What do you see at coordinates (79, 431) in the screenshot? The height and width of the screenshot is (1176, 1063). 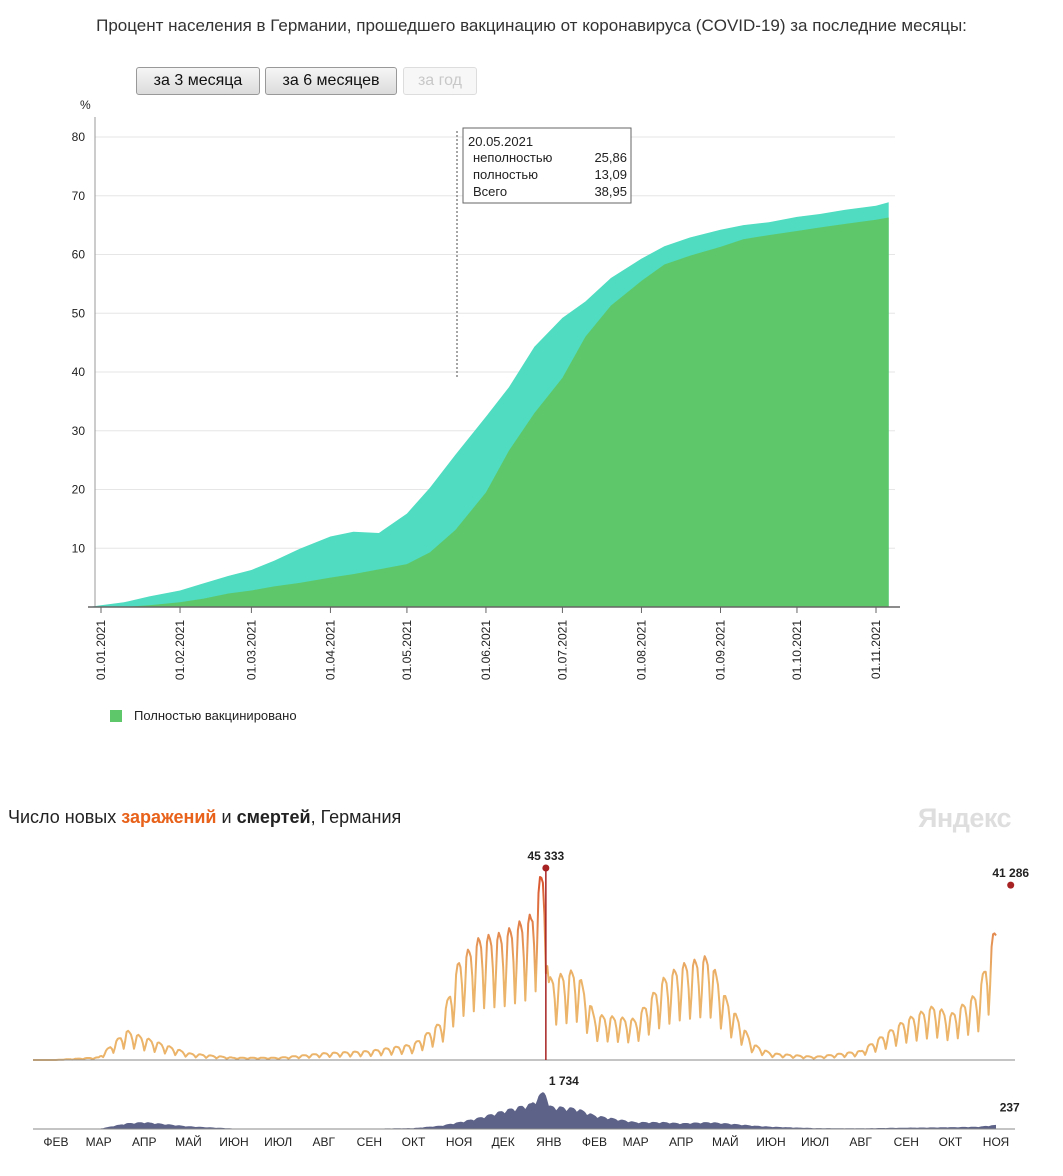 I see `y-tick-label: 30` at bounding box center [79, 431].